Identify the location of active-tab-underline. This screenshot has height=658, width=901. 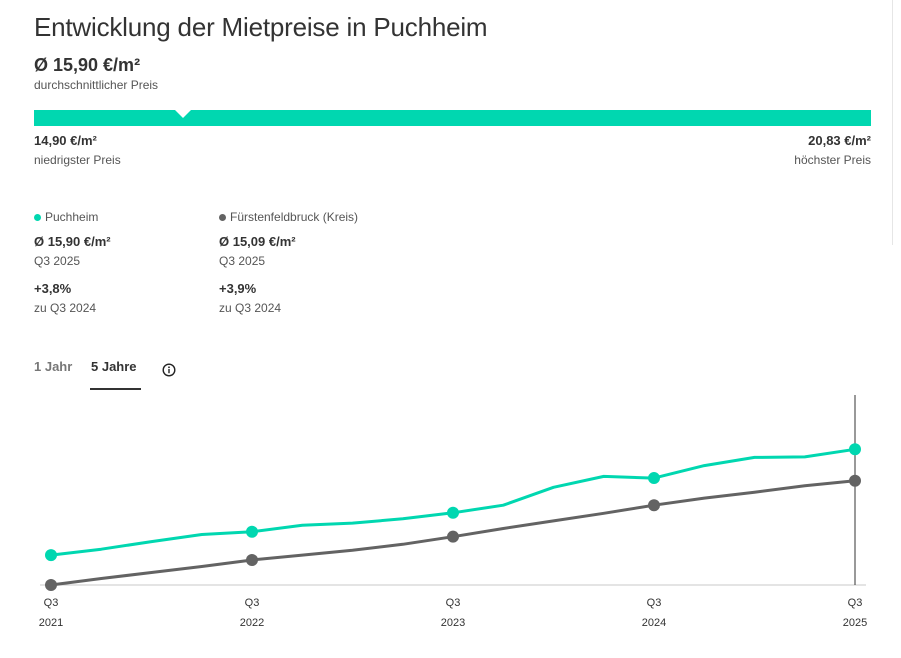
(115, 389).